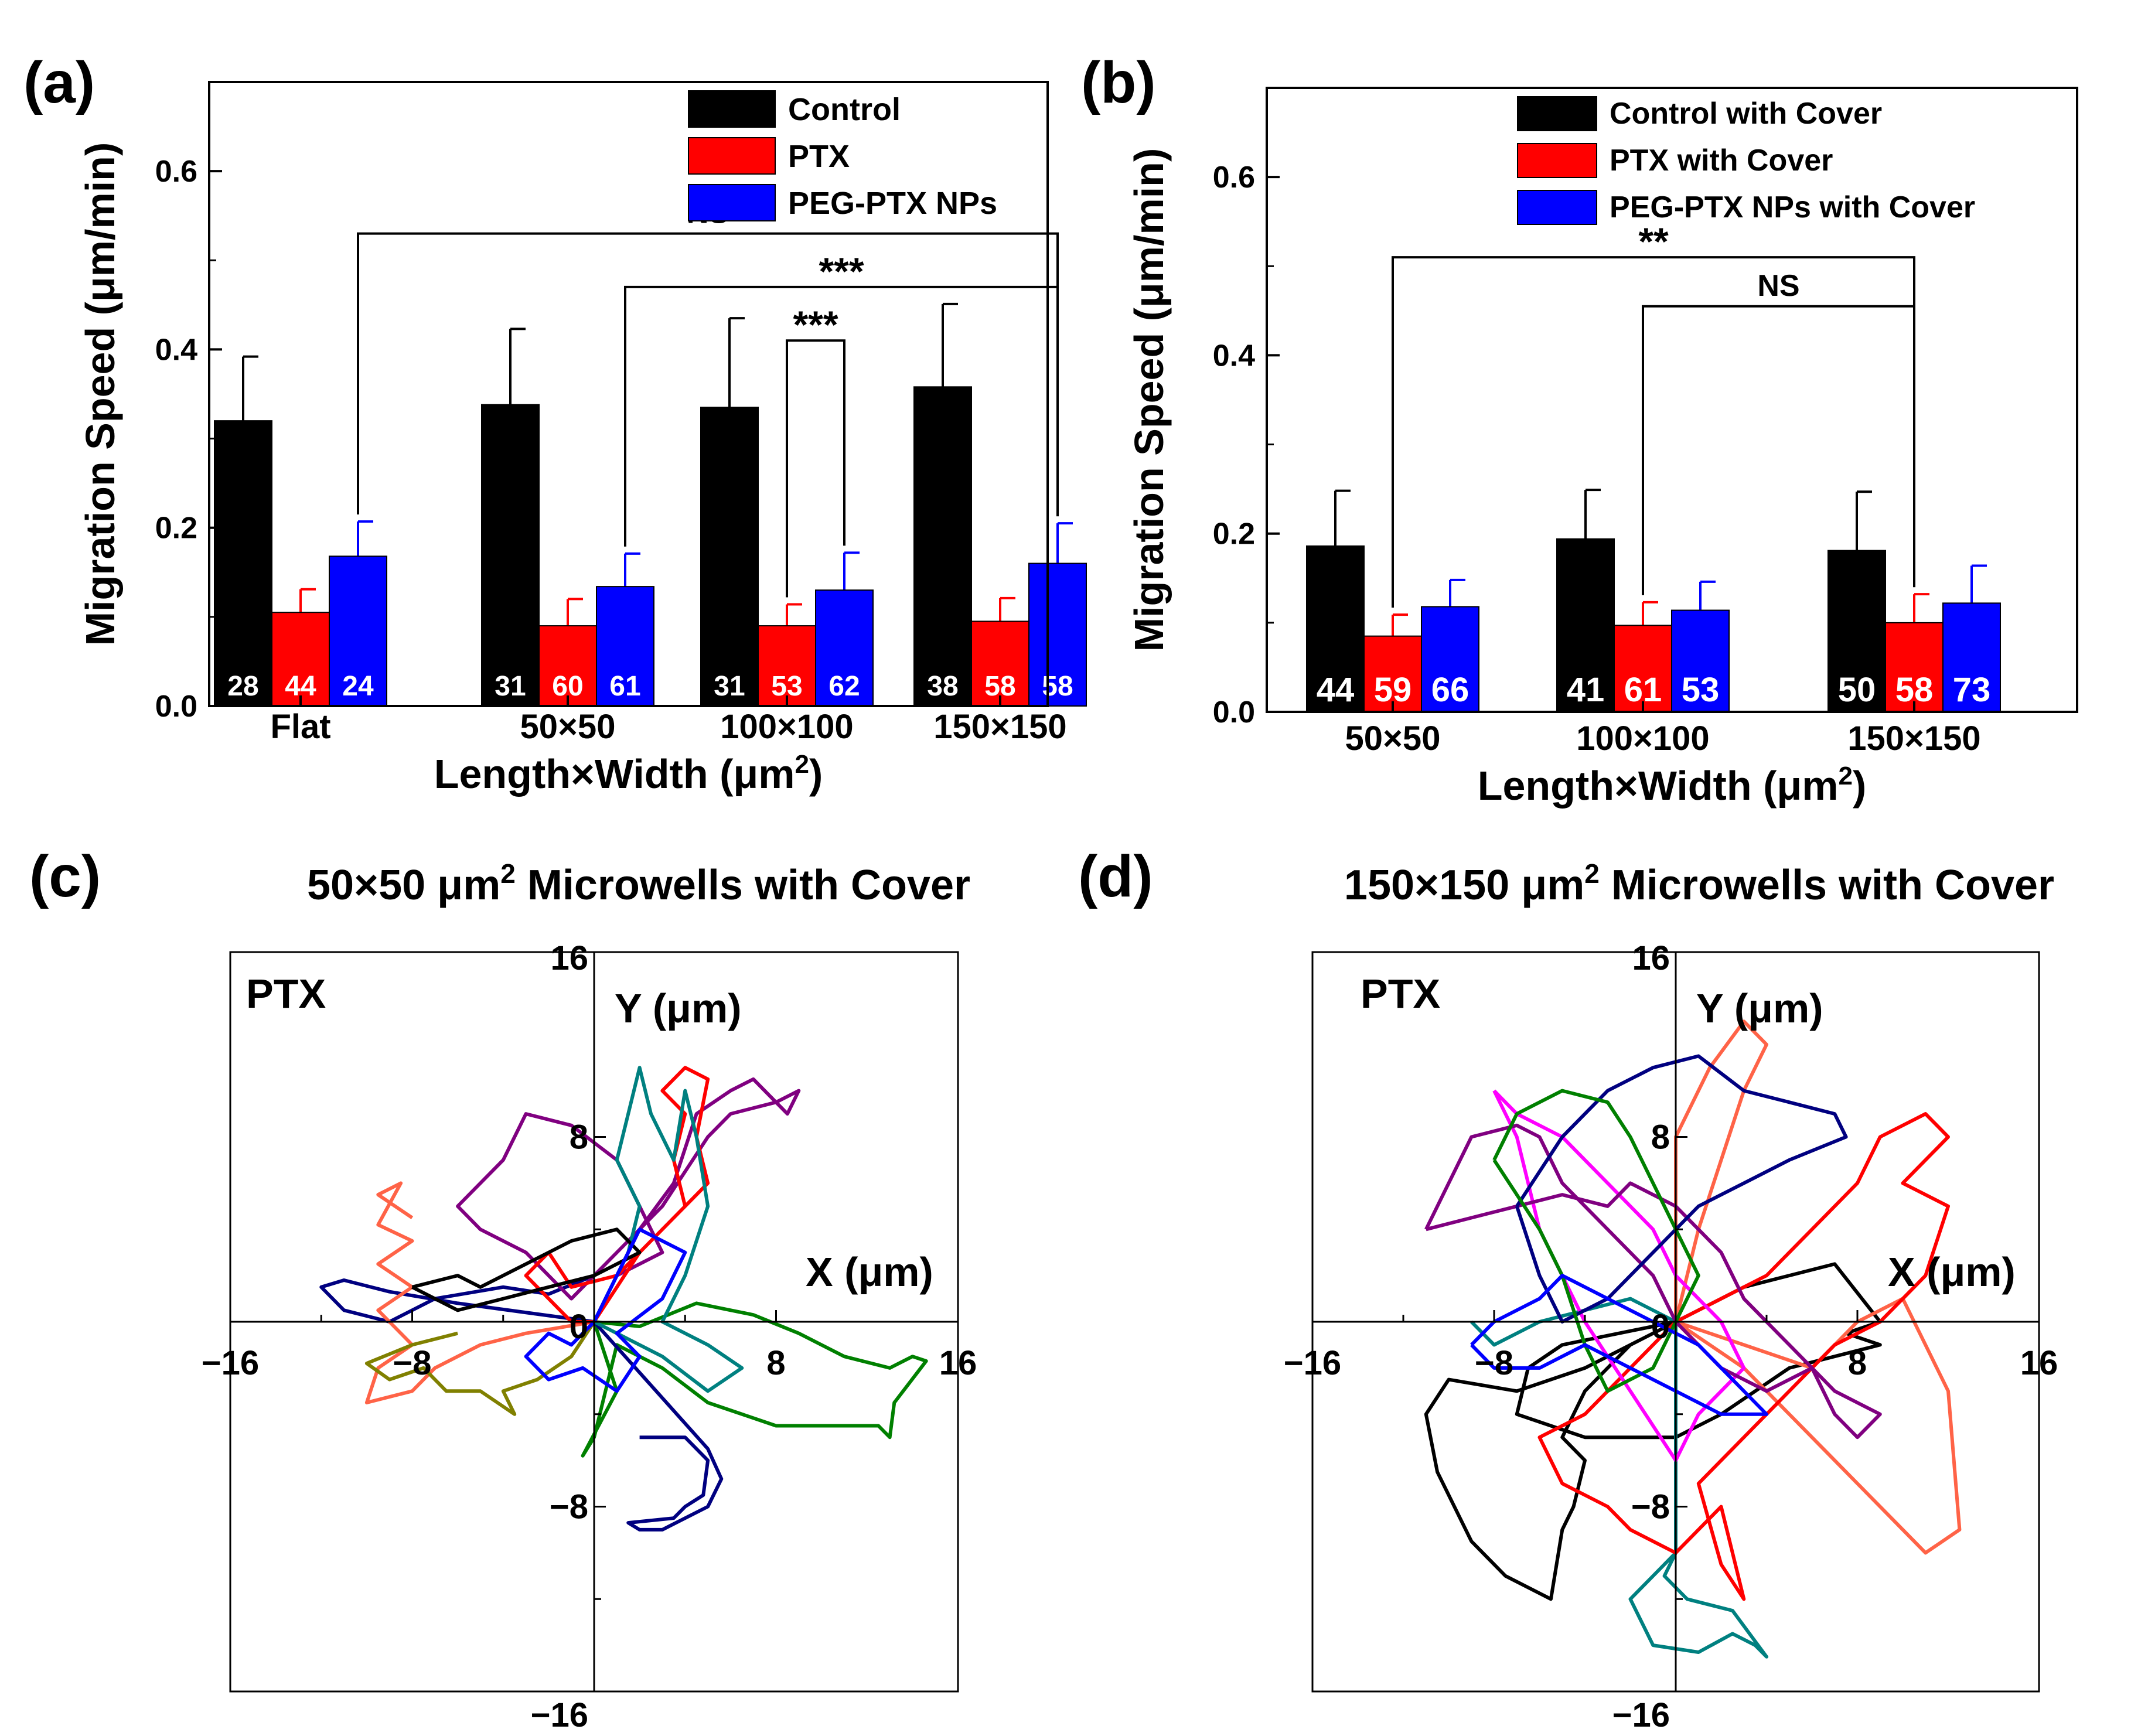 This screenshot has width=2148, height=1736. I want to click on n-label-a-0-3: 38, so click(943, 686).